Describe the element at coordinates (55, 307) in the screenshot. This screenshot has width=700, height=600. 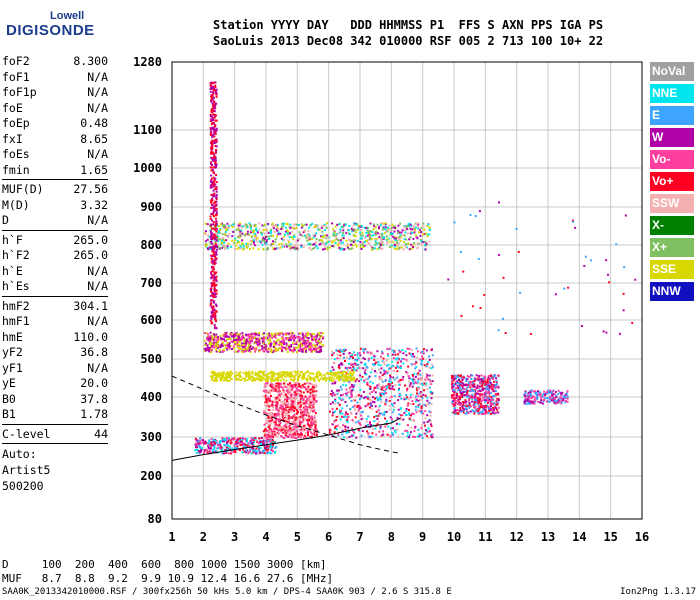
I see `param-row: hmF2 304.1` at that location.